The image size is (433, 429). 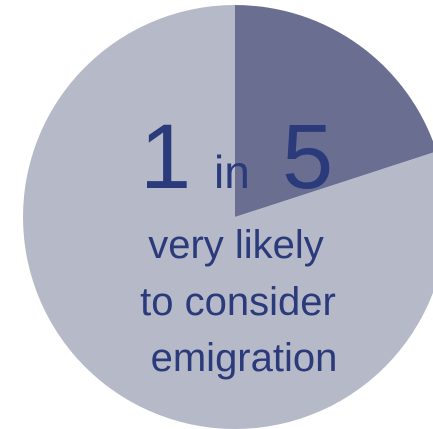 What do you see at coordinates (244, 358) in the screenshot?
I see `annotation-line3: emigration` at bounding box center [244, 358].